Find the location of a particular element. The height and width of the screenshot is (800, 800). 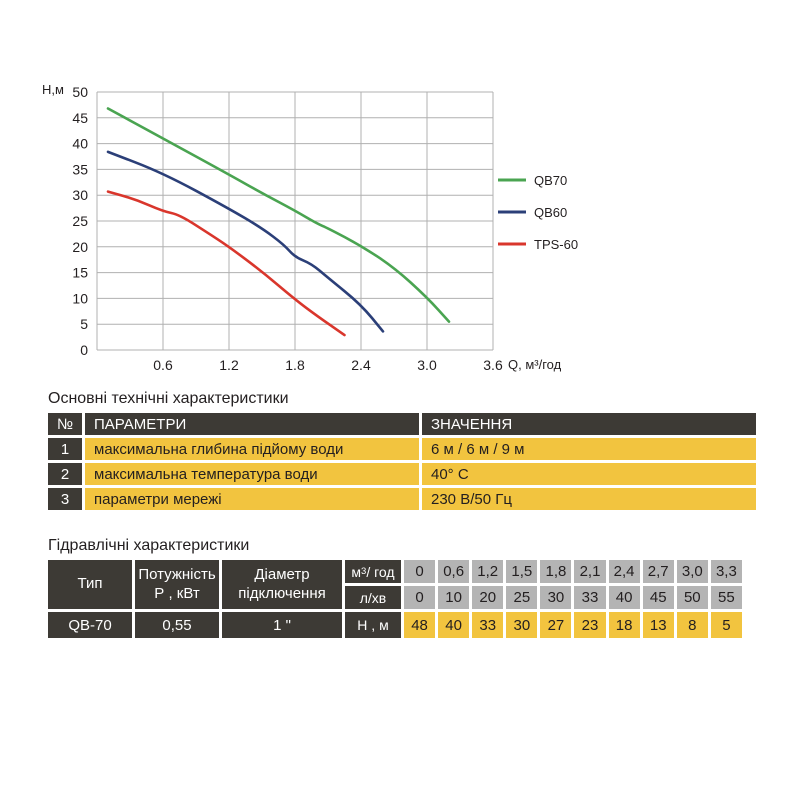

hydraulic-cell-flow-m3h: 3,3 is located at coordinates (726, 571).